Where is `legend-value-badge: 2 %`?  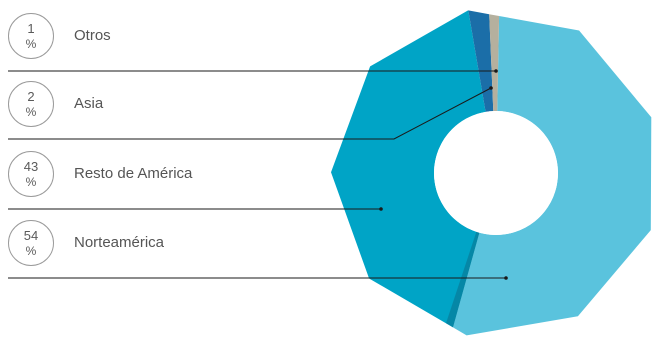
legend-value-badge: 2 % is located at coordinates (31, 104).